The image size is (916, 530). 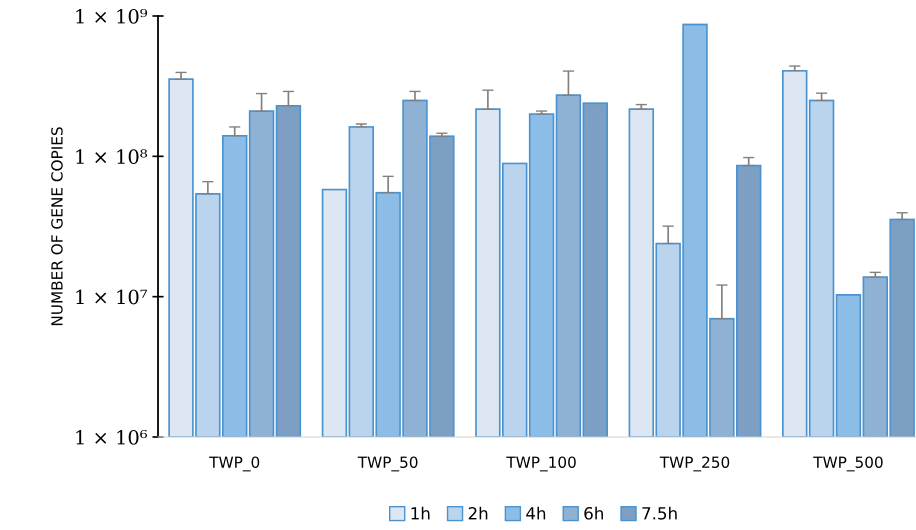 I want to click on y-tick-label: 1 × 10⁶, so click(x=112, y=437).